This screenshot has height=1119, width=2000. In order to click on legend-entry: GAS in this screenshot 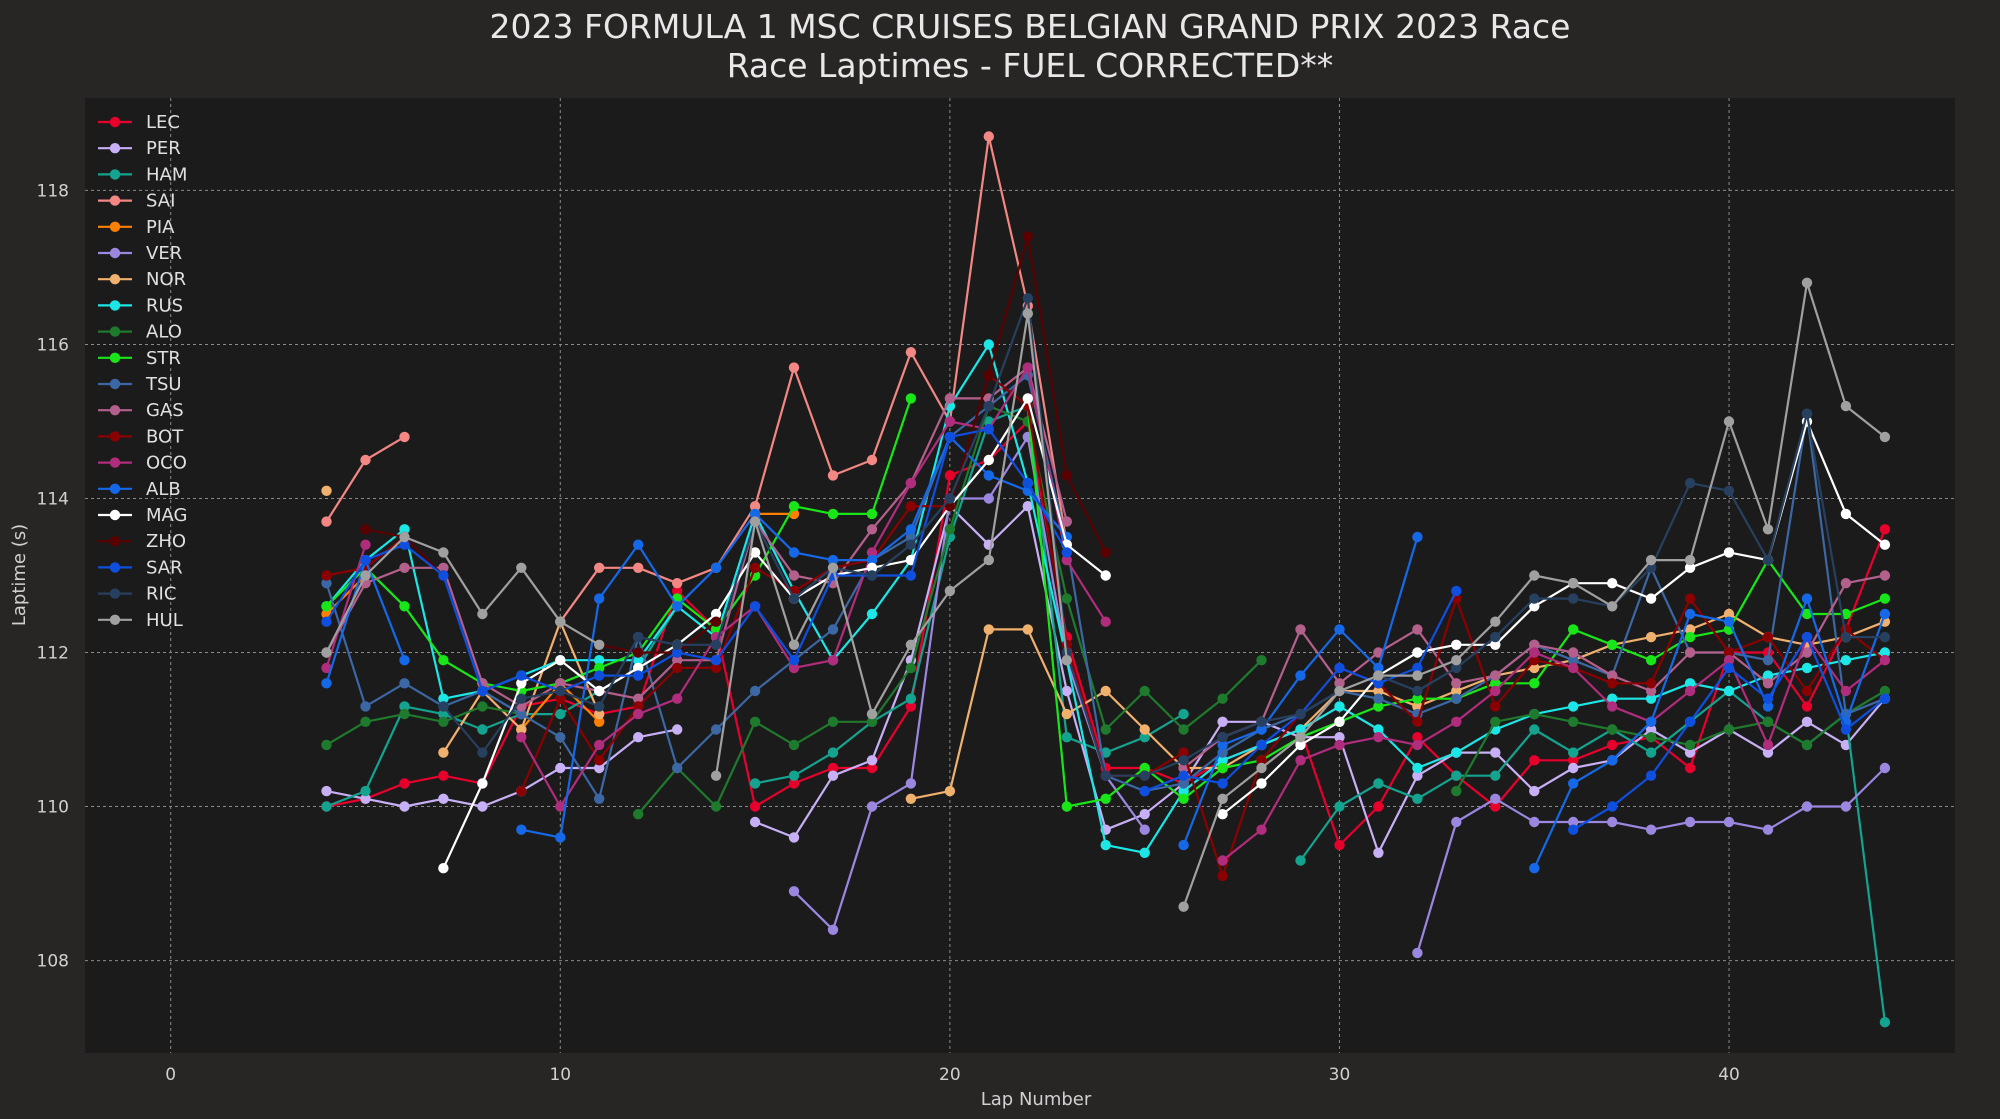, I will do `click(141, 410)`.